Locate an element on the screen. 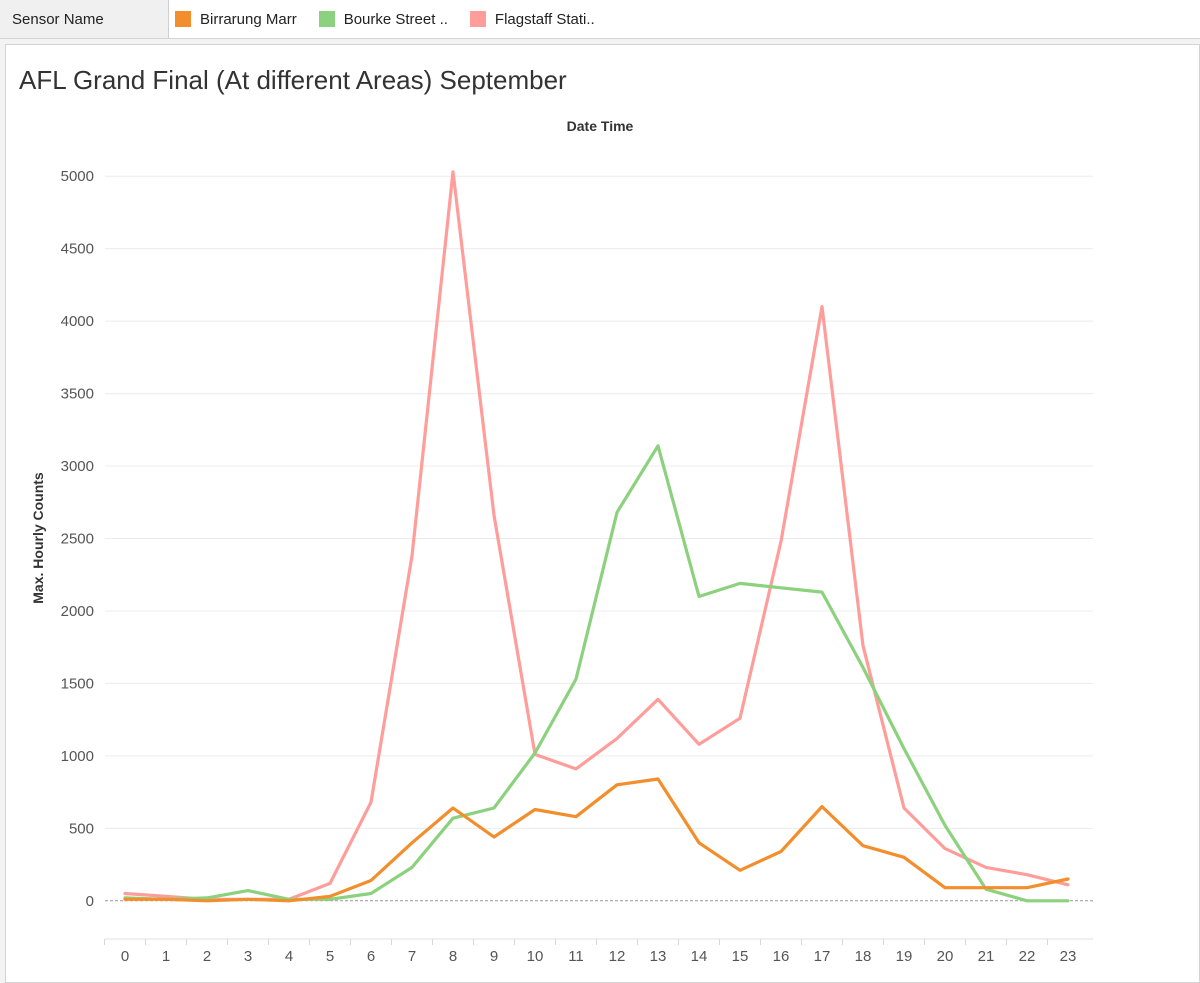 This screenshot has height=983, width=1200. legend-item-birrarung-marr: Birrarung Marr is located at coordinates (236, 19).